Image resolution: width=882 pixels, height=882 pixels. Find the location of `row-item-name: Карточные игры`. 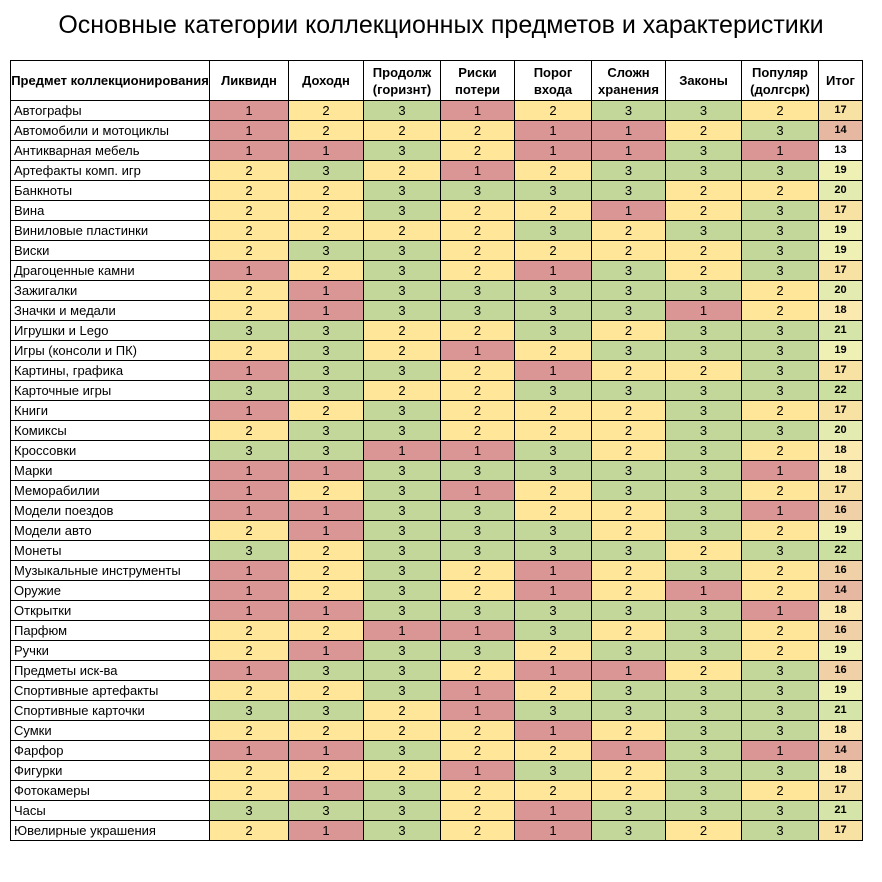

row-item-name: Карточные игры is located at coordinates (110, 390).